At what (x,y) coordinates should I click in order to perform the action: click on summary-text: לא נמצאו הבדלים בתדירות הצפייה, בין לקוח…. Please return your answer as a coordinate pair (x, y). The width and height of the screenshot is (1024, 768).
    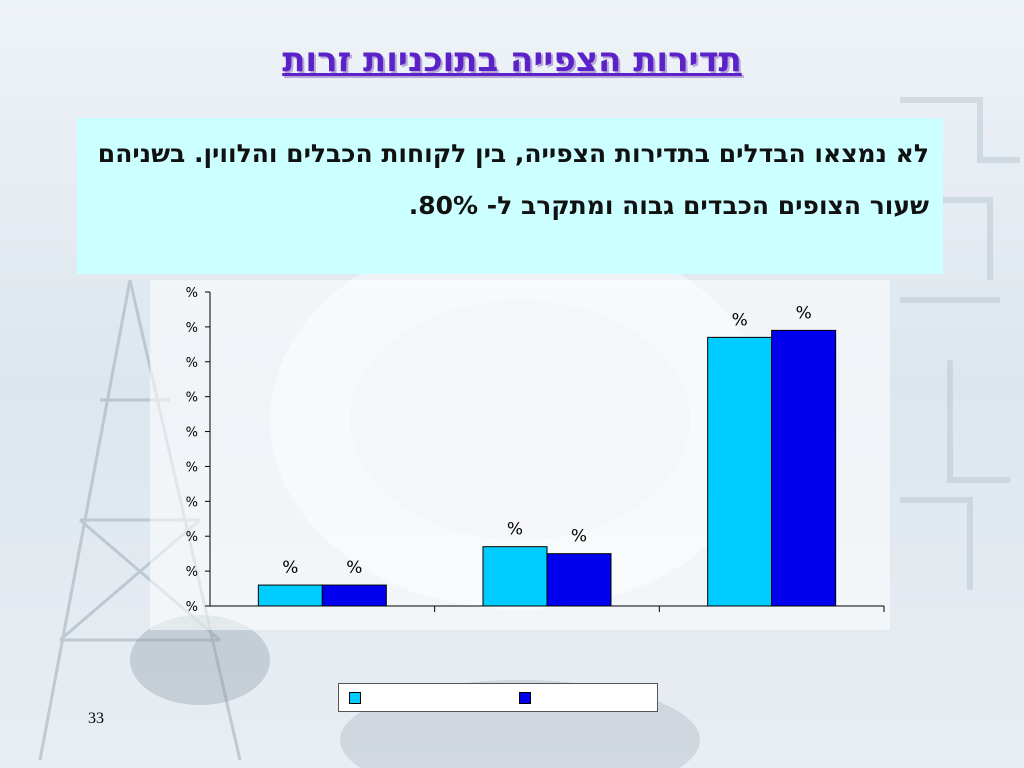
    Looking at the image, I should click on (513, 179).